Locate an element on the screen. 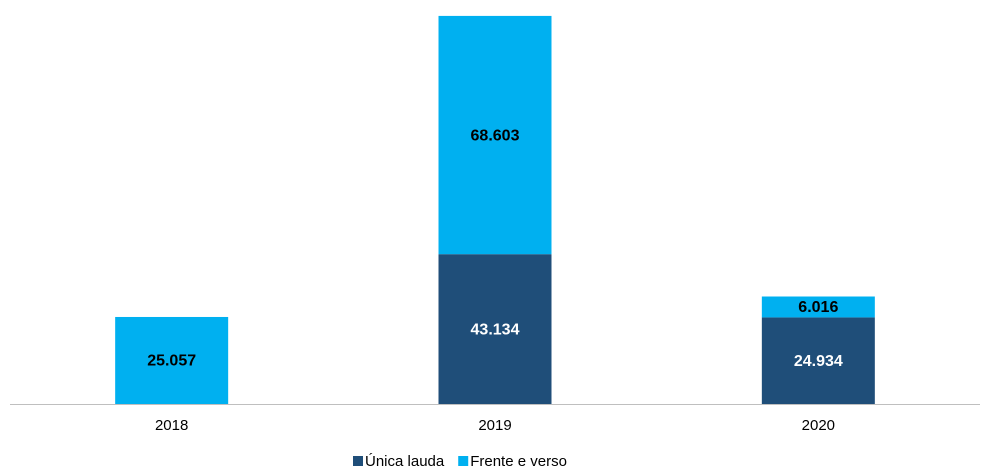  legend-label: Única lauda is located at coordinates (405, 461).